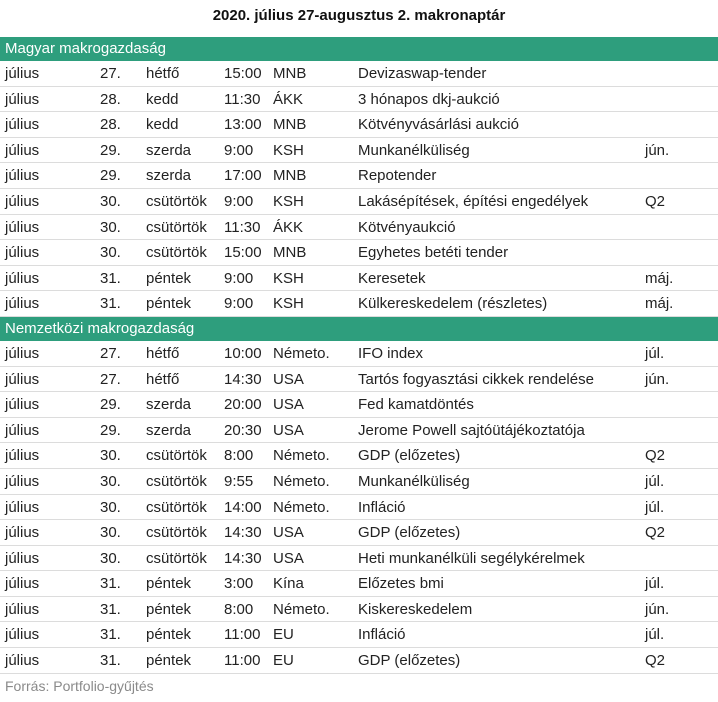 The width and height of the screenshot is (718, 702). What do you see at coordinates (359, 405) in the screenshot?
I see `table-row: július 29. szerda 20:00 USA Fed kamatdöntés` at bounding box center [359, 405].